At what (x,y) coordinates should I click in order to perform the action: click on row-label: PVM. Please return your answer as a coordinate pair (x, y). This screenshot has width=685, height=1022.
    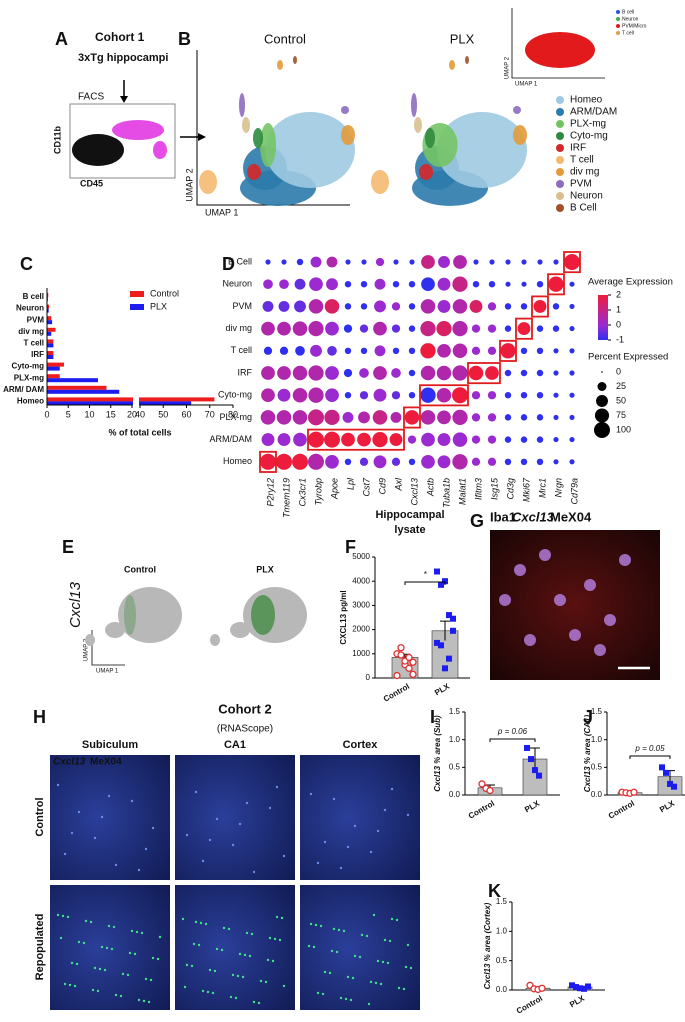
    Looking at the image, I should click on (242, 306).